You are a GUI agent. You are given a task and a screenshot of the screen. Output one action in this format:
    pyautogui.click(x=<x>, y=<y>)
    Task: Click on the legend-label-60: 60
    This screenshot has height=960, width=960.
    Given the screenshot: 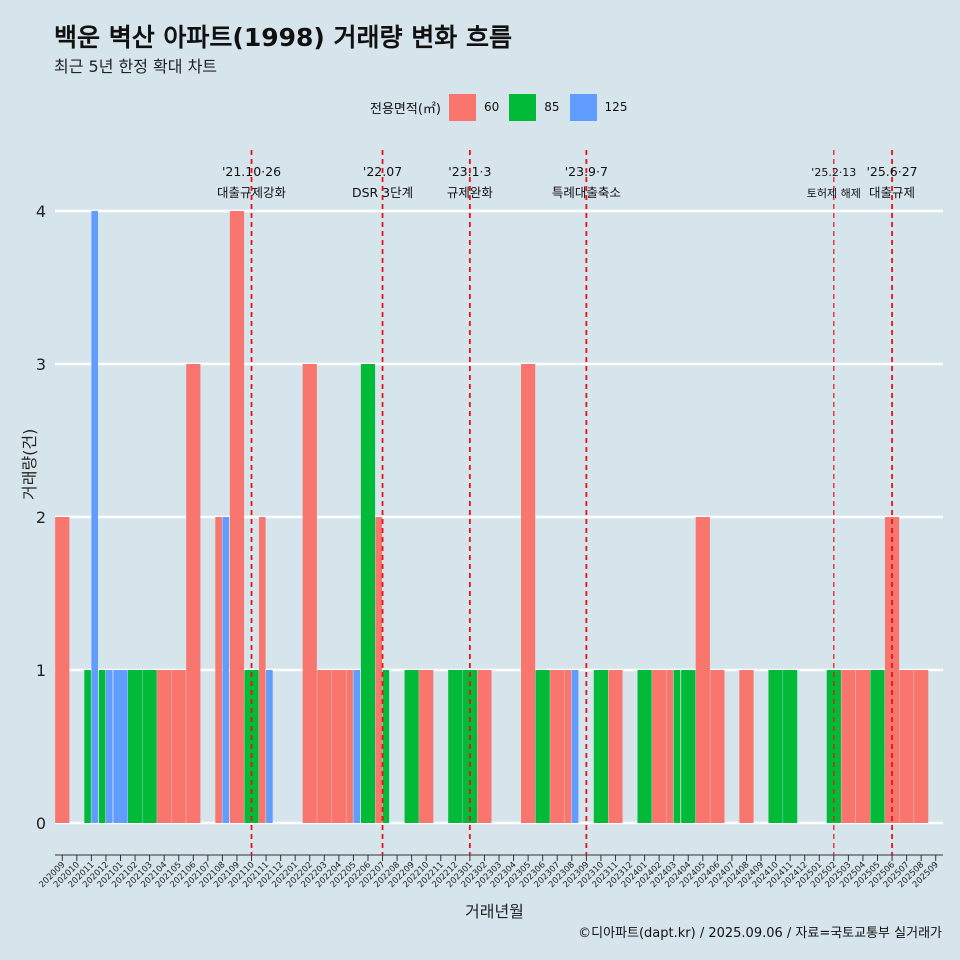 What is the action you would take?
    pyautogui.click(x=491, y=107)
    